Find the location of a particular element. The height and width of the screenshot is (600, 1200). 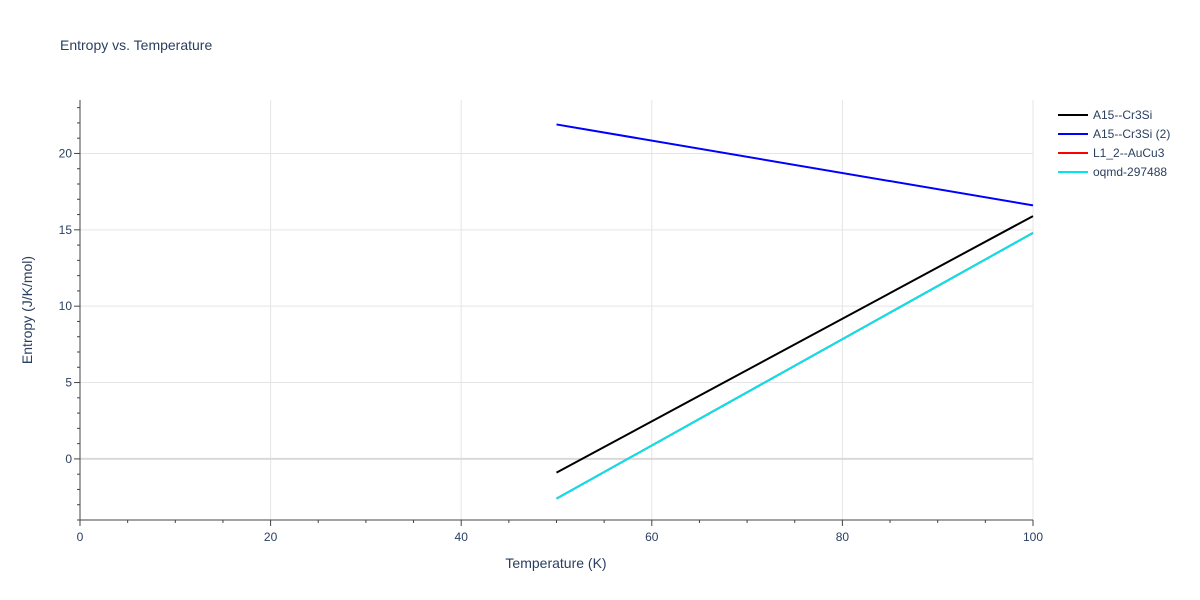

legend-label: oqmd-297488 is located at coordinates (1130, 172).